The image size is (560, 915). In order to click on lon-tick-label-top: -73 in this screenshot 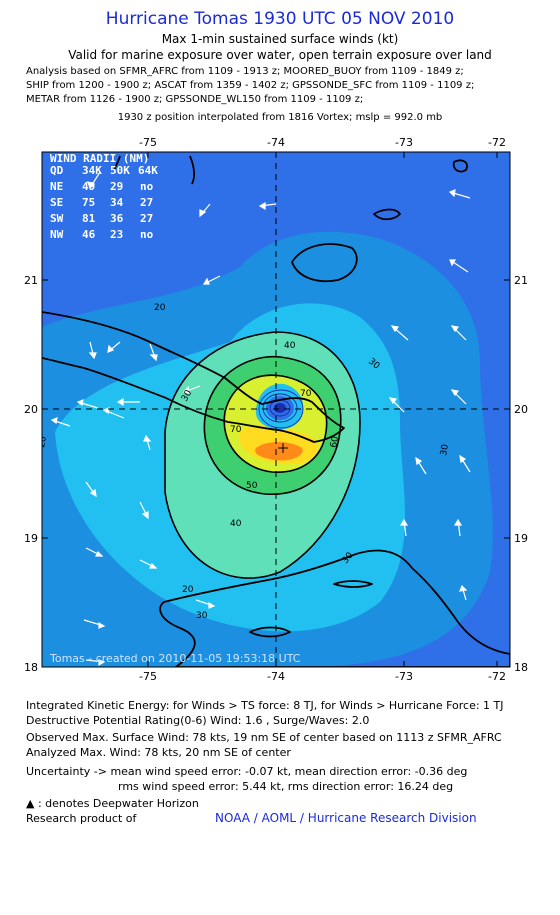, I will do `click(404, 142)`.